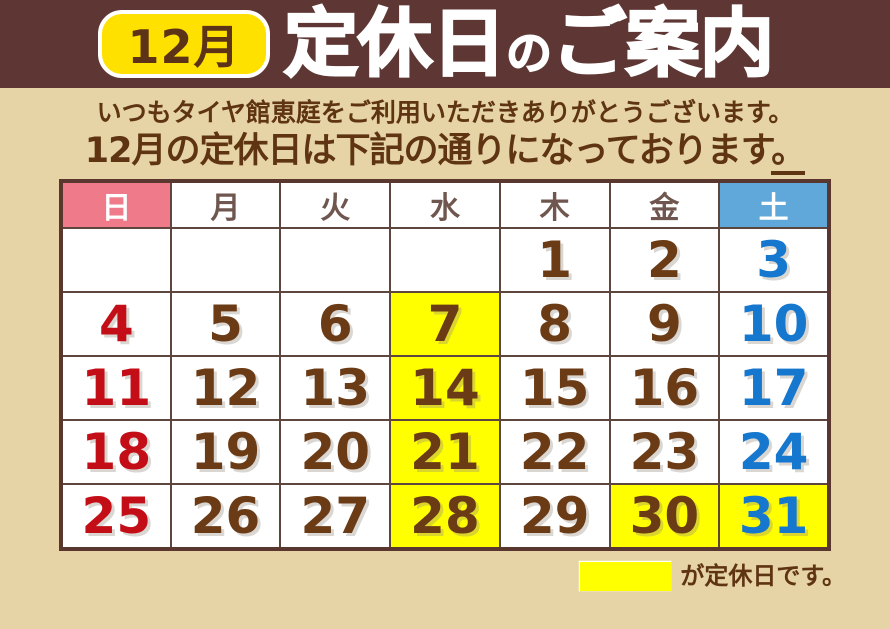 The width and height of the screenshot is (890, 629). I want to click on calendar-day-cell: 11, so click(116, 388).